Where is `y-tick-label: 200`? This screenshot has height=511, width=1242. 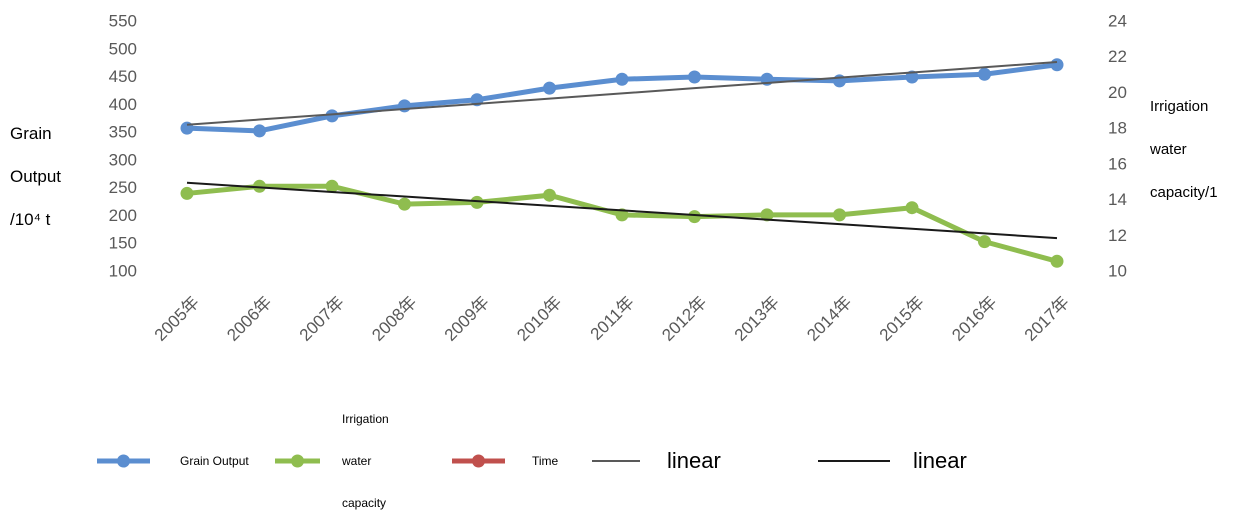 y-tick-label: 200 is located at coordinates (123, 215).